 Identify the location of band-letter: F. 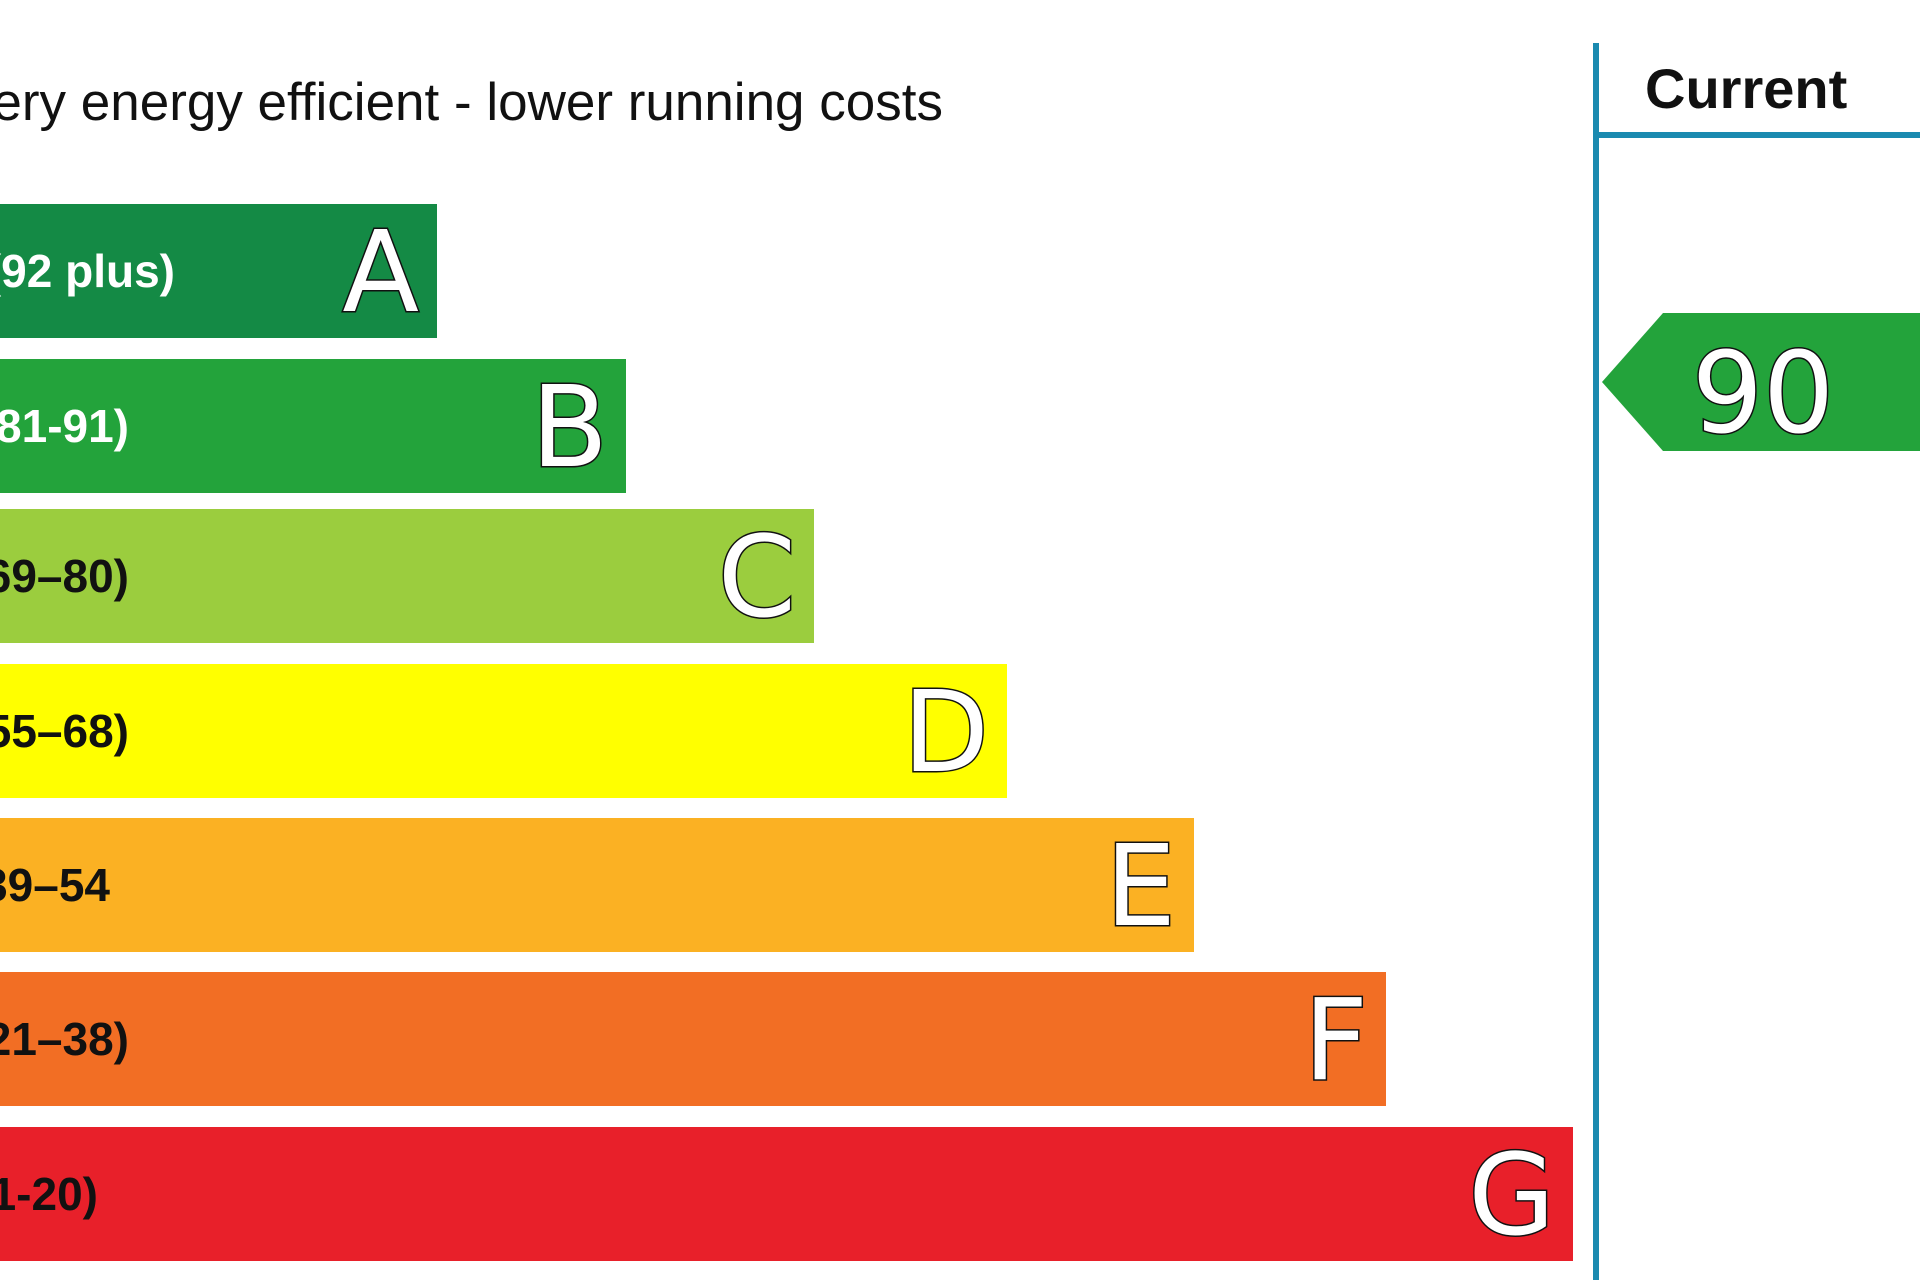
(1336, 1041).